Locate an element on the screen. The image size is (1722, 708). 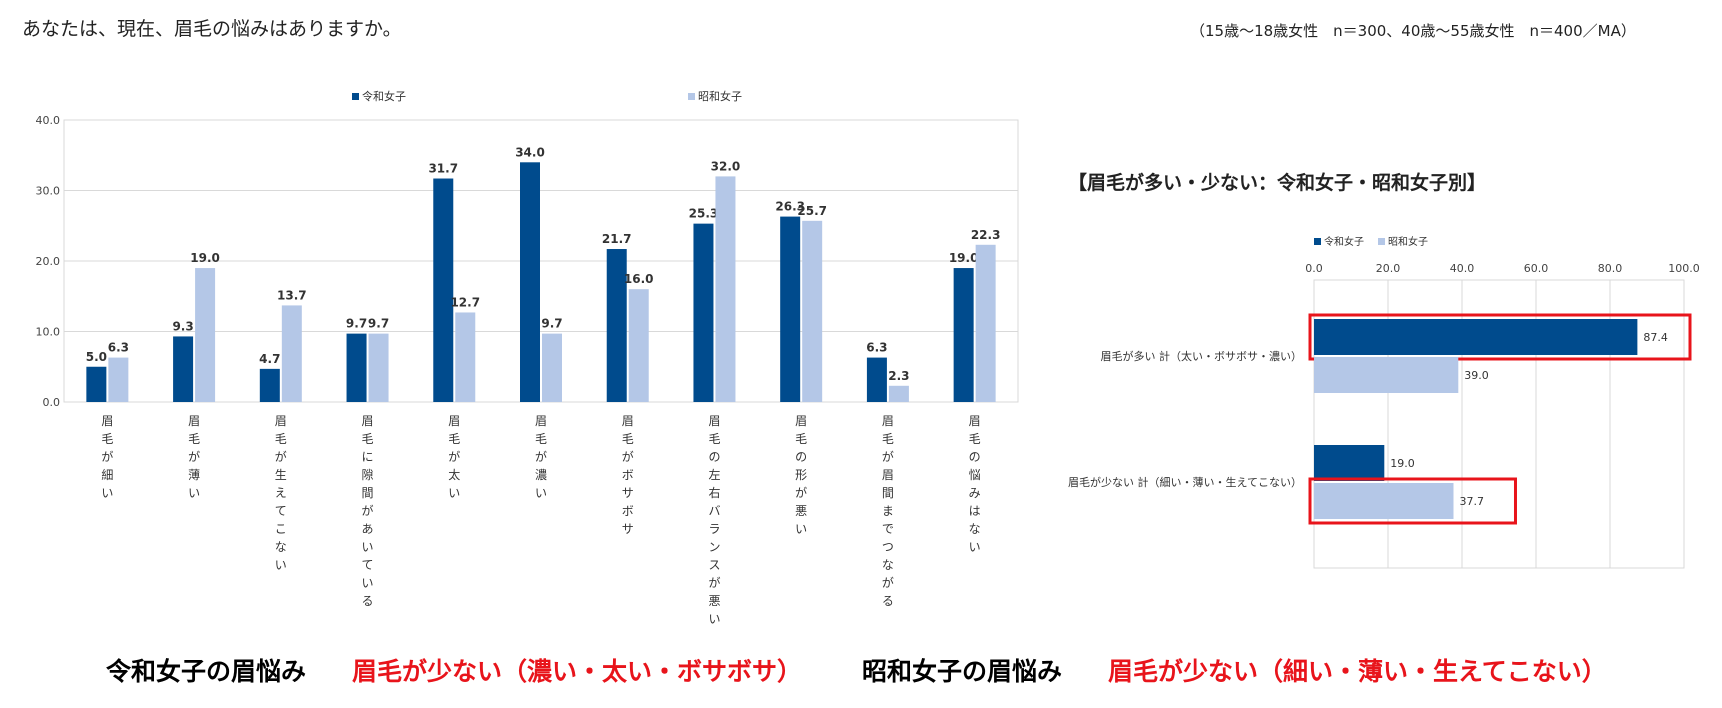
data-label: 25.3 is located at coordinates (704, 214).